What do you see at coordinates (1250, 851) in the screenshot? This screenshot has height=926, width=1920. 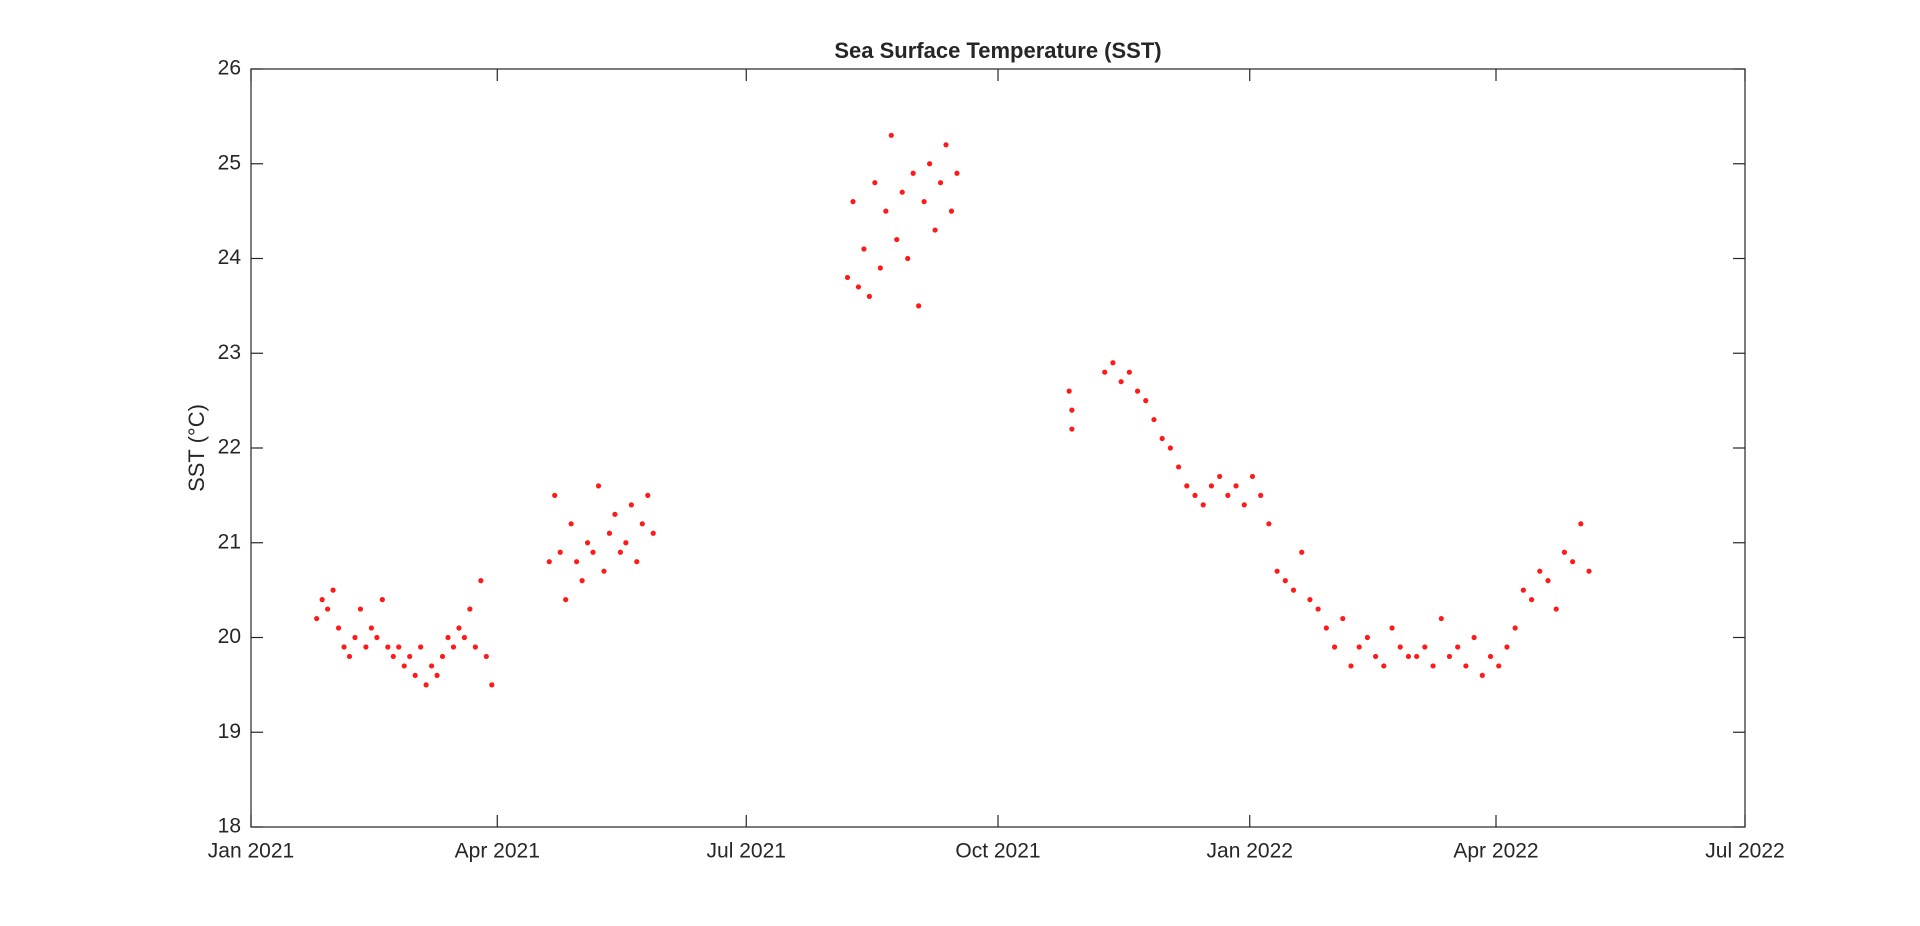 I see `x-tick-label: Jan 2022` at bounding box center [1250, 851].